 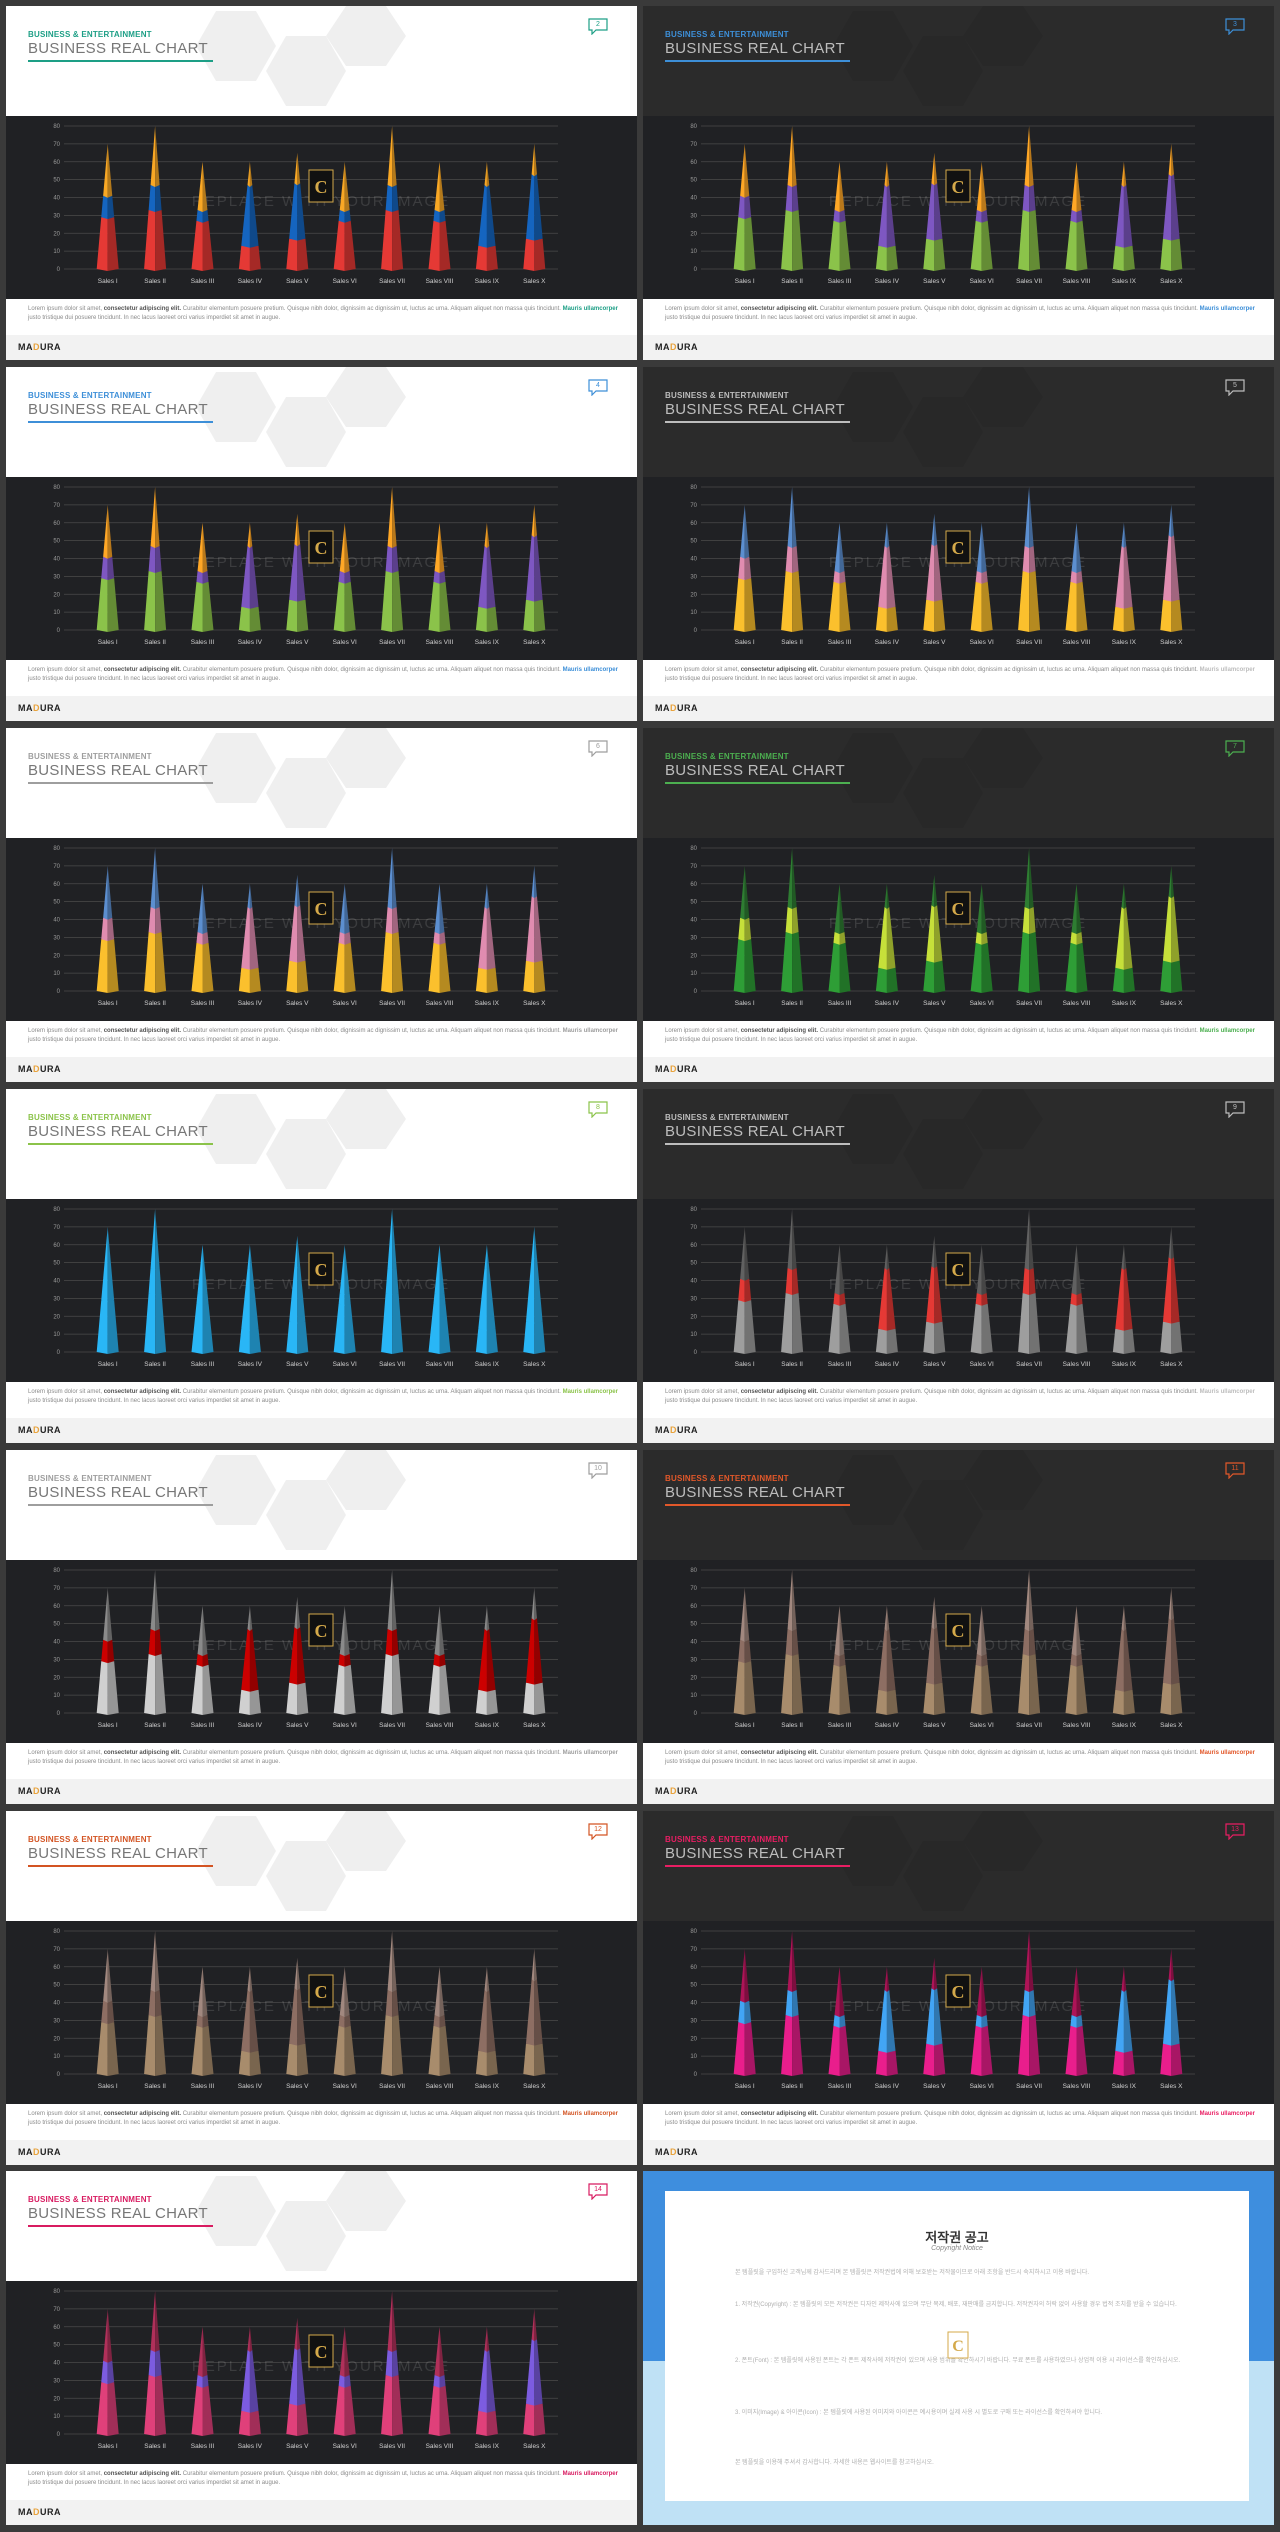 What do you see at coordinates (673, 1791) in the screenshot?
I see `brand-accent: D` at bounding box center [673, 1791].